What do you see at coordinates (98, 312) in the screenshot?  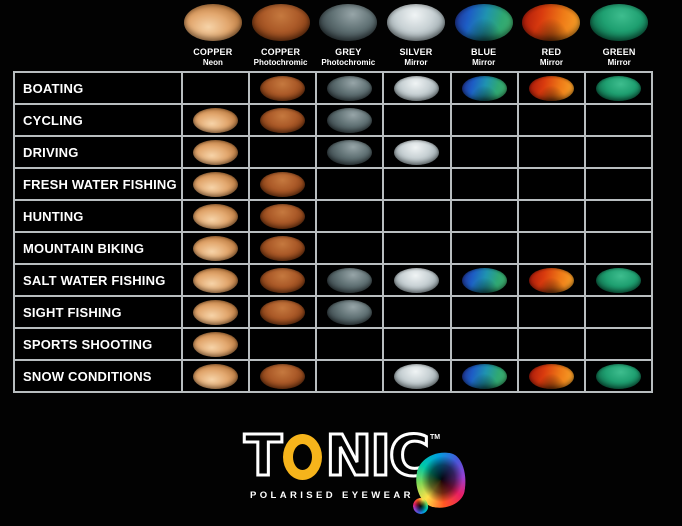 I see `row-label: SIGHT FISHING` at bounding box center [98, 312].